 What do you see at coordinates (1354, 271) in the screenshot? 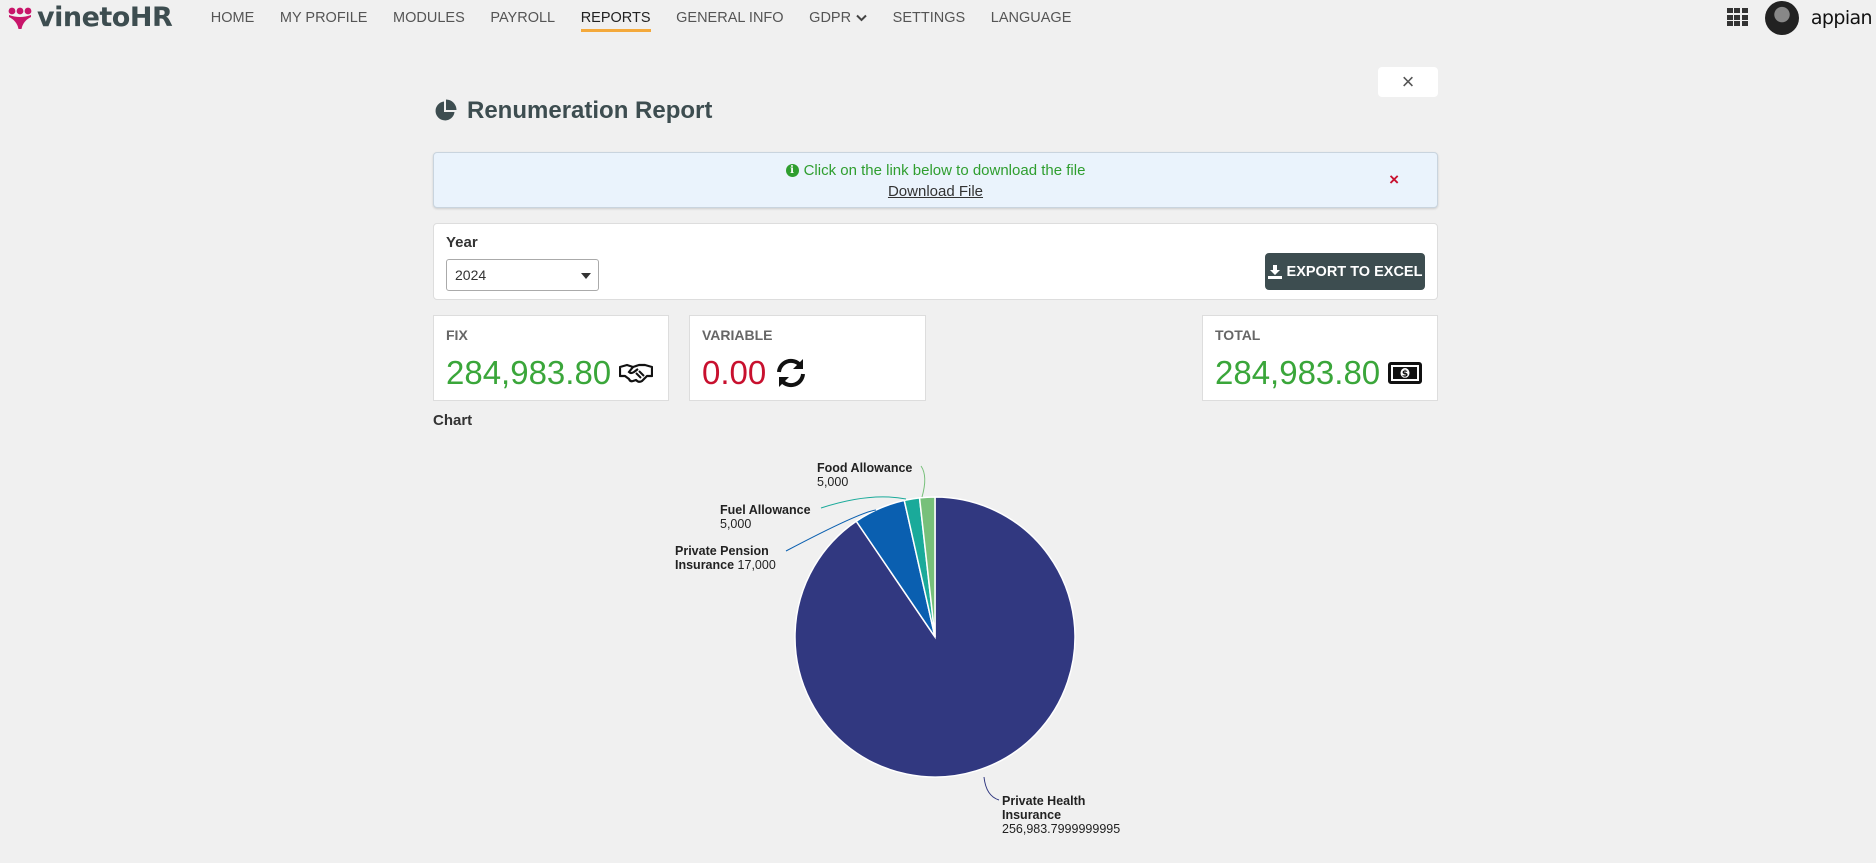
I see `export-button-label: EXPORT TO EXCEL` at bounding box center [1354, 271].